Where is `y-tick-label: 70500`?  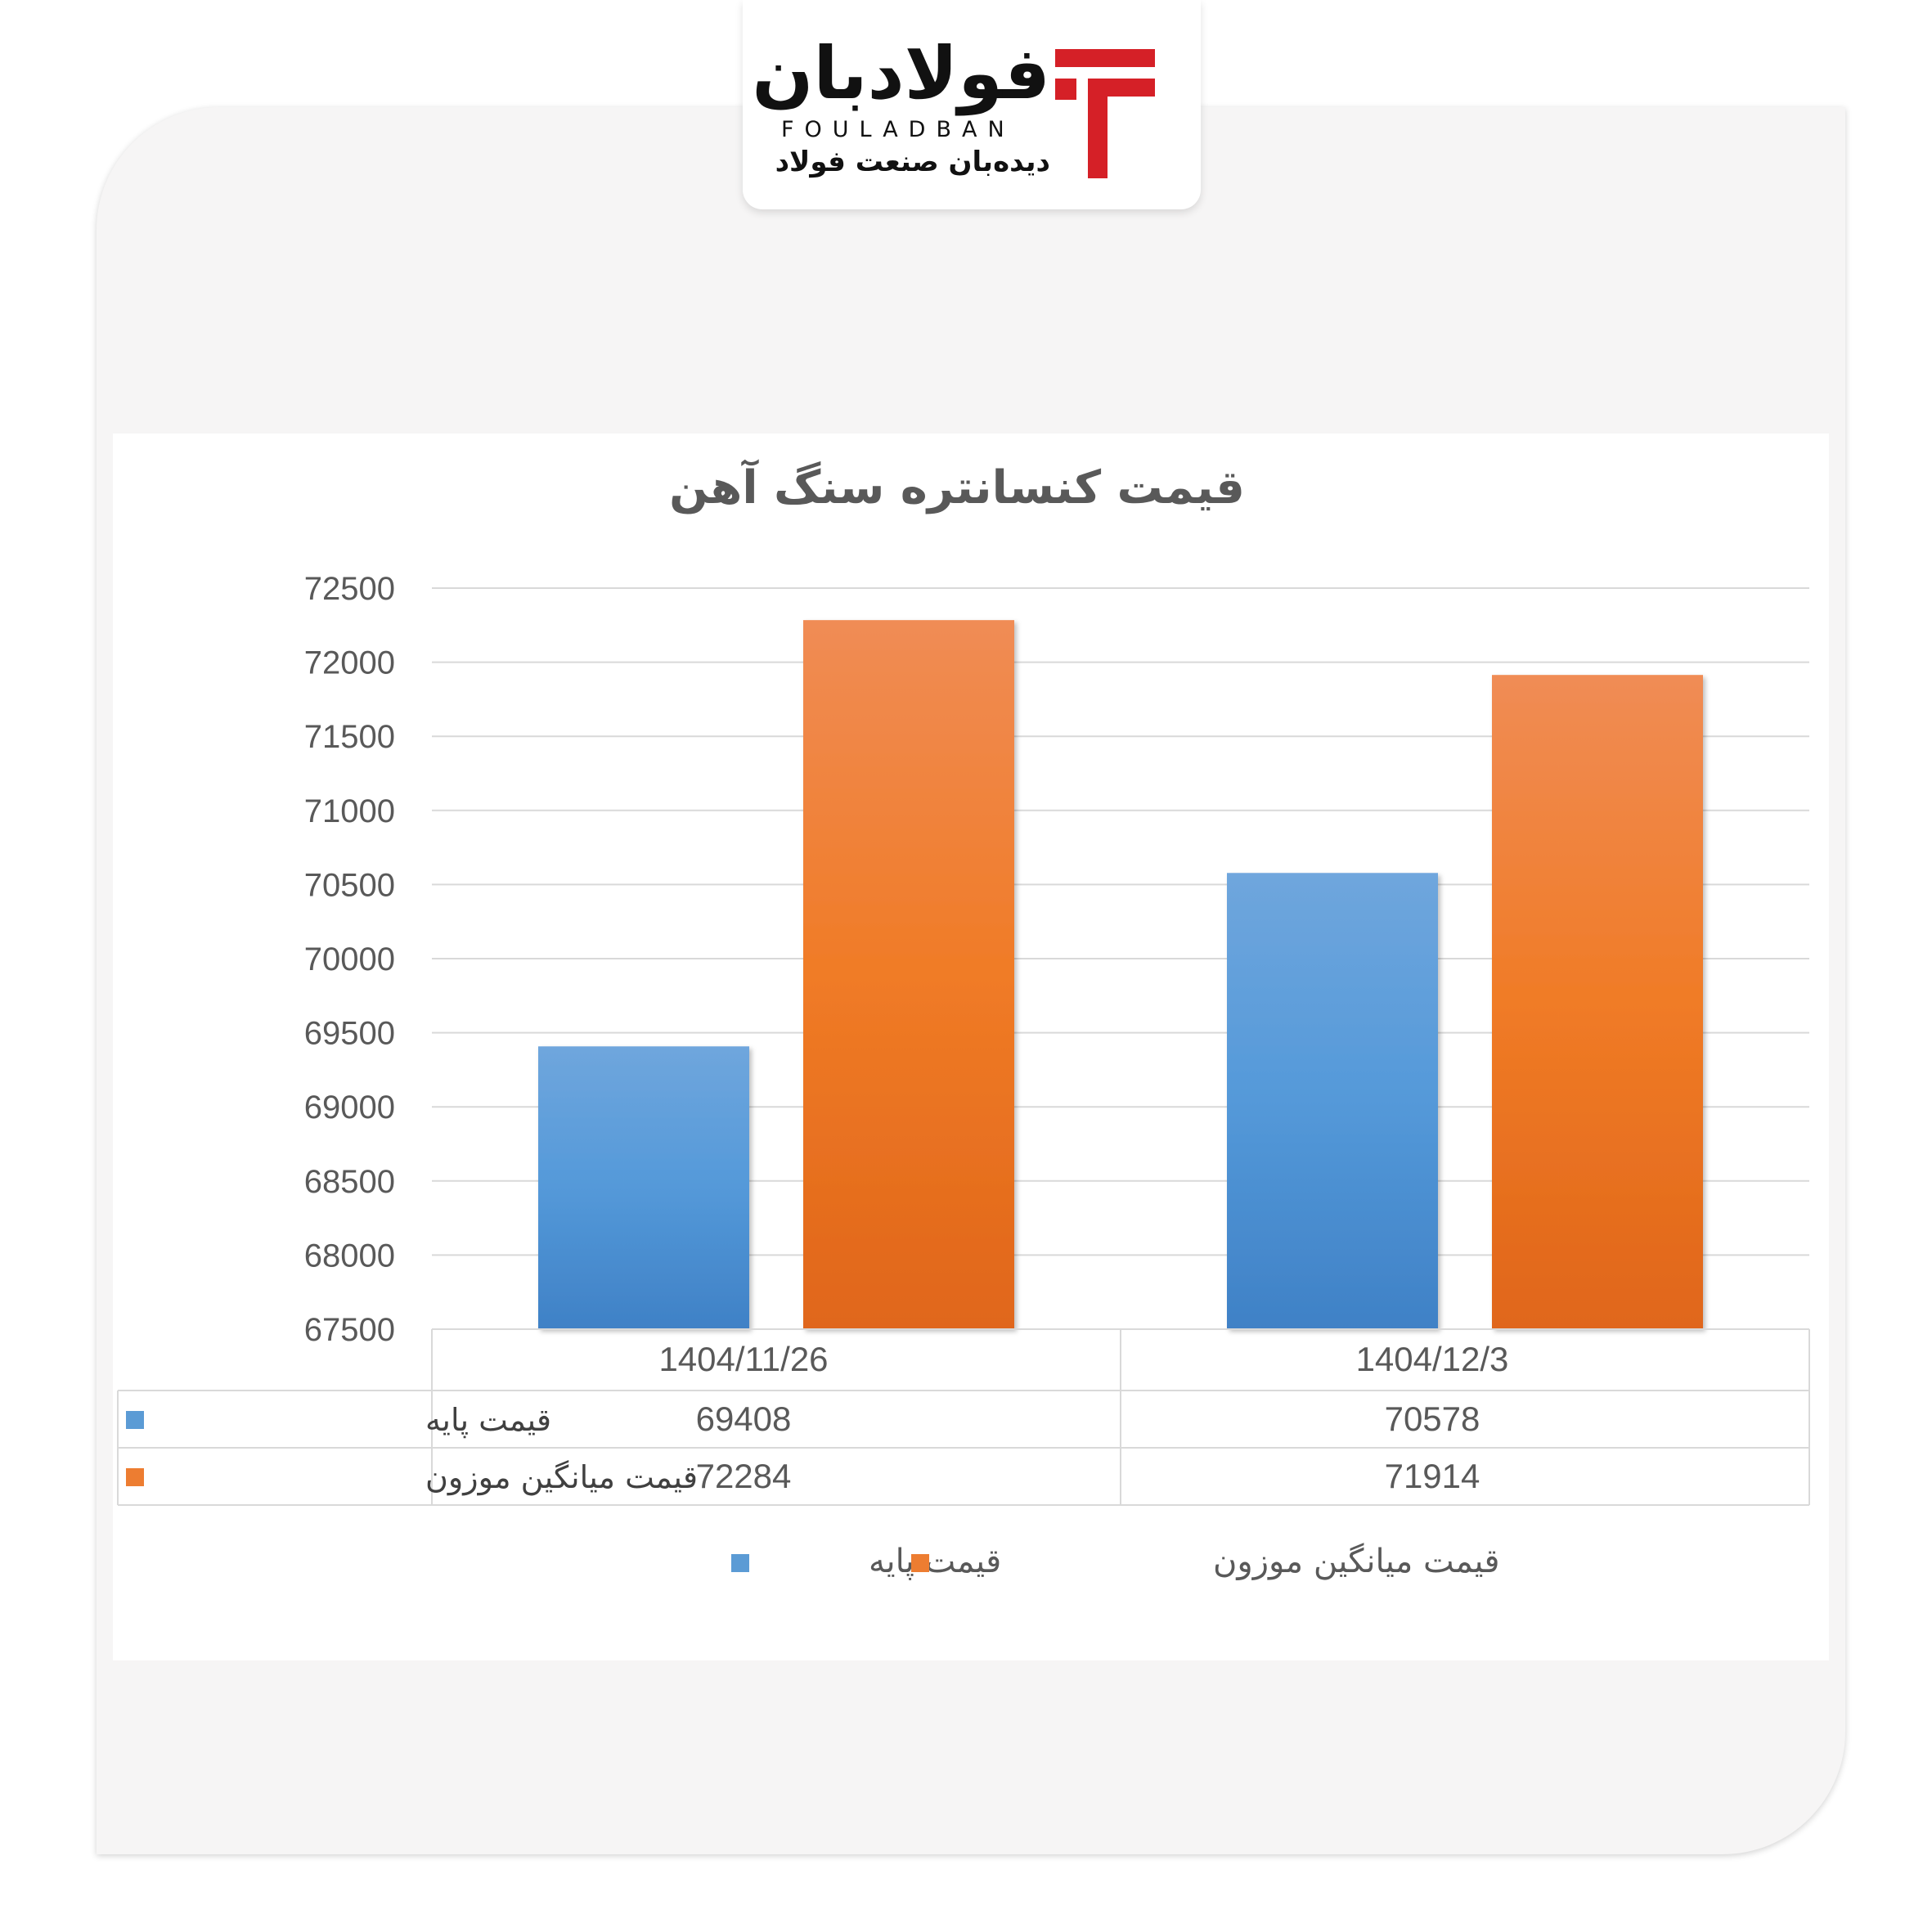
y-tick-label: 70500 is located at coordinates (350, 885).